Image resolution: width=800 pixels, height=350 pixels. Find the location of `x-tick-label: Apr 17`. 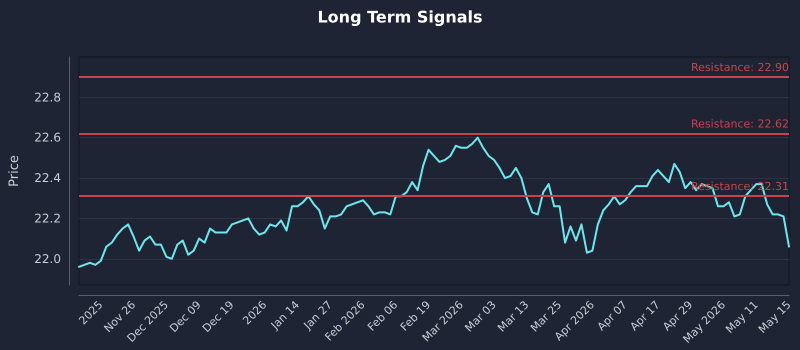

x-tick-label: Apr 17 is located at coordinates (645, 316).